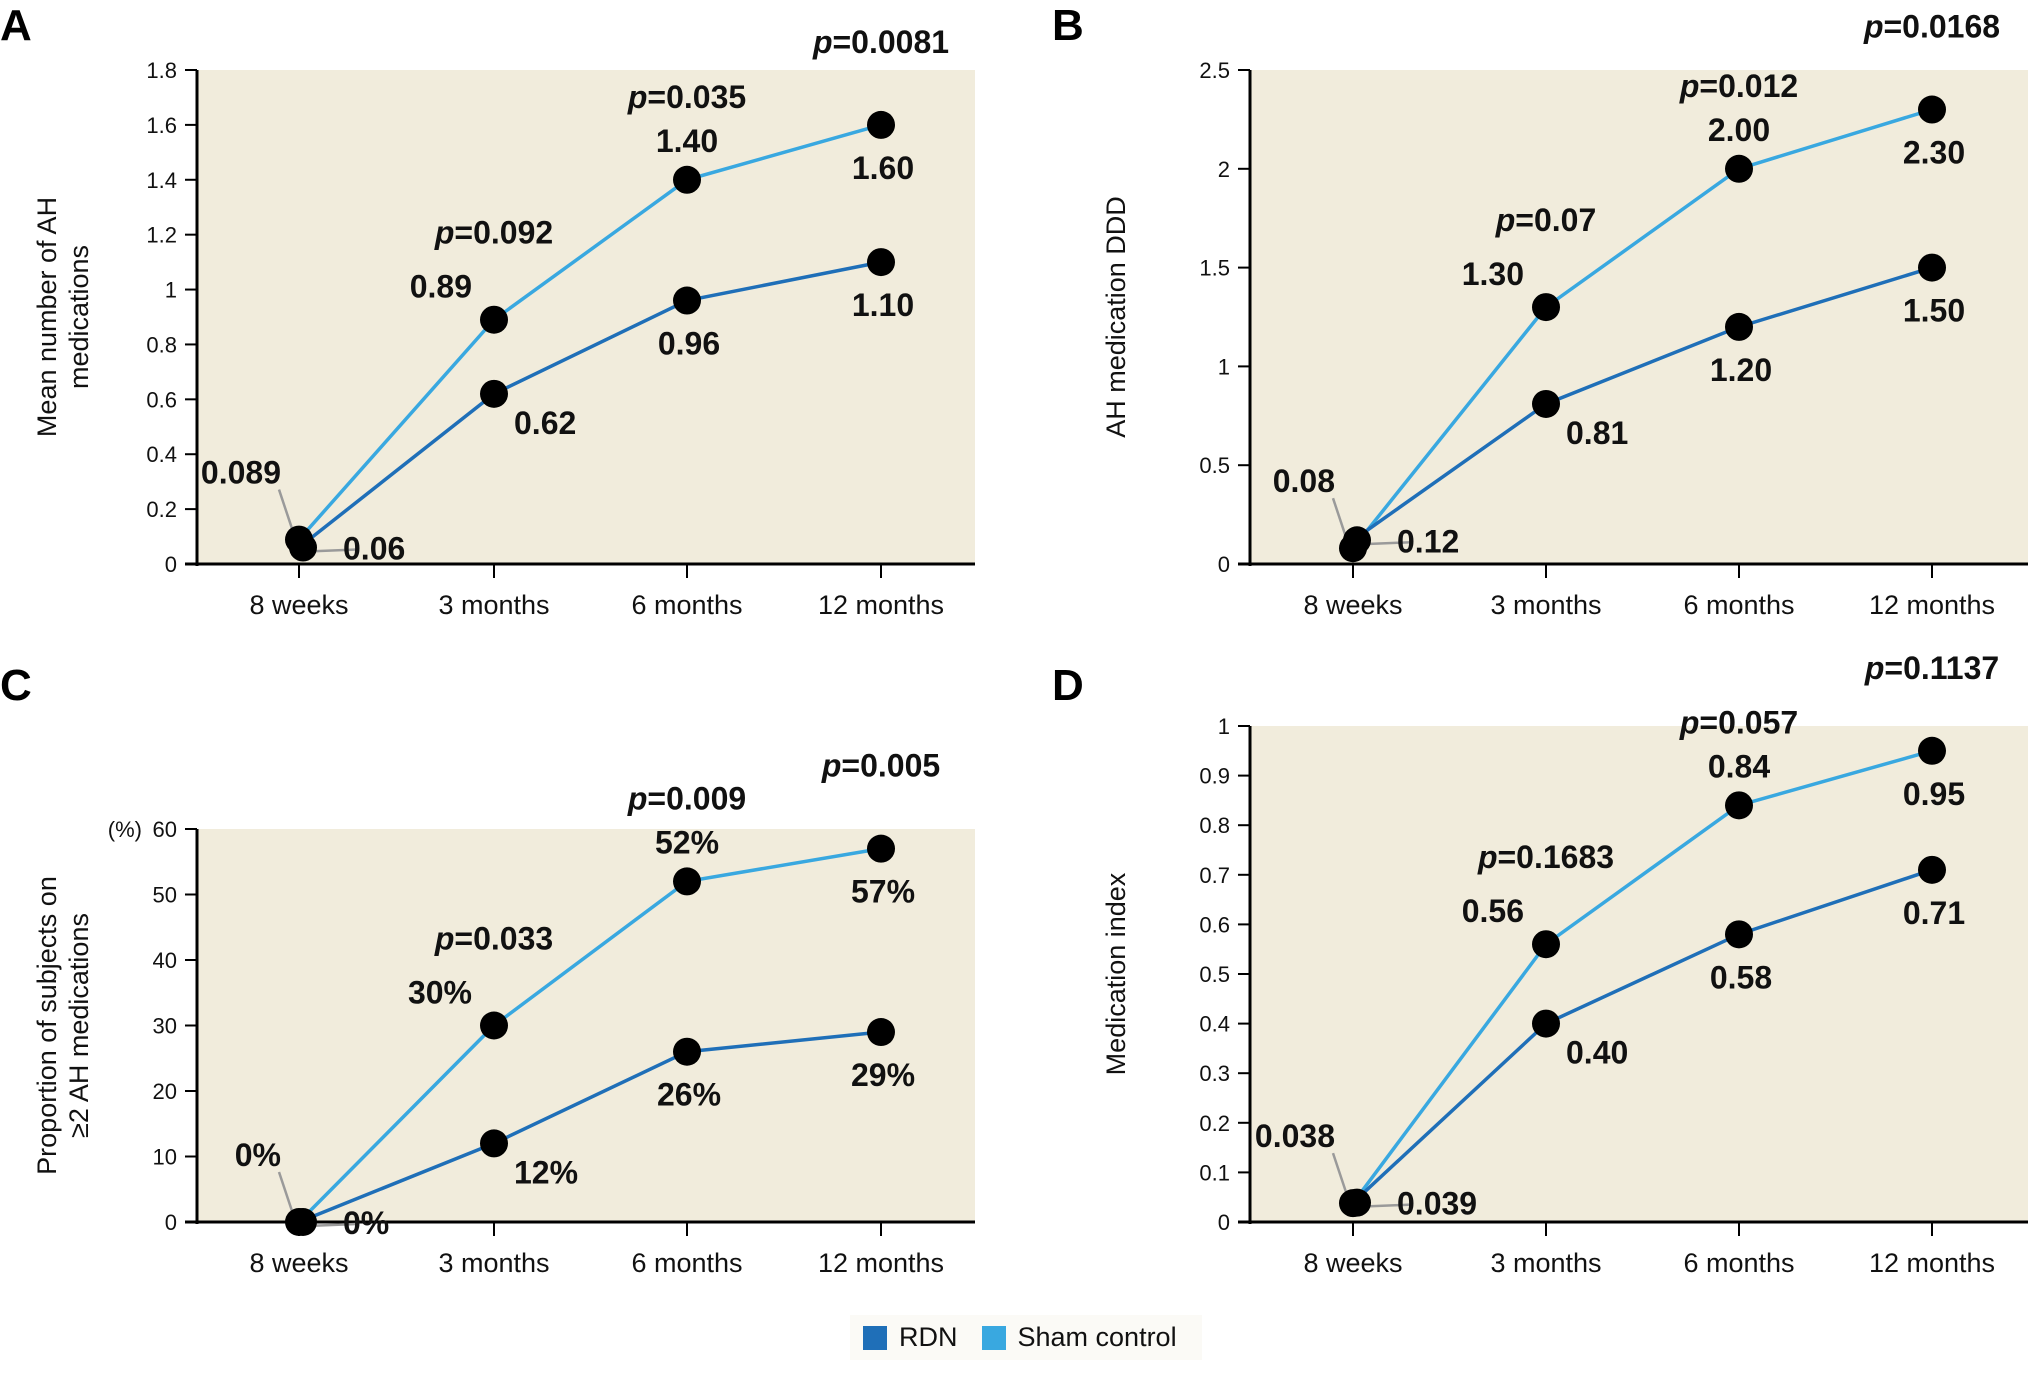 This screenshot has width=2028, height=1375. Describe the element at coordinates (883, 305) in the screenshot. I see `data-label-rdn: 1.10` at that location.